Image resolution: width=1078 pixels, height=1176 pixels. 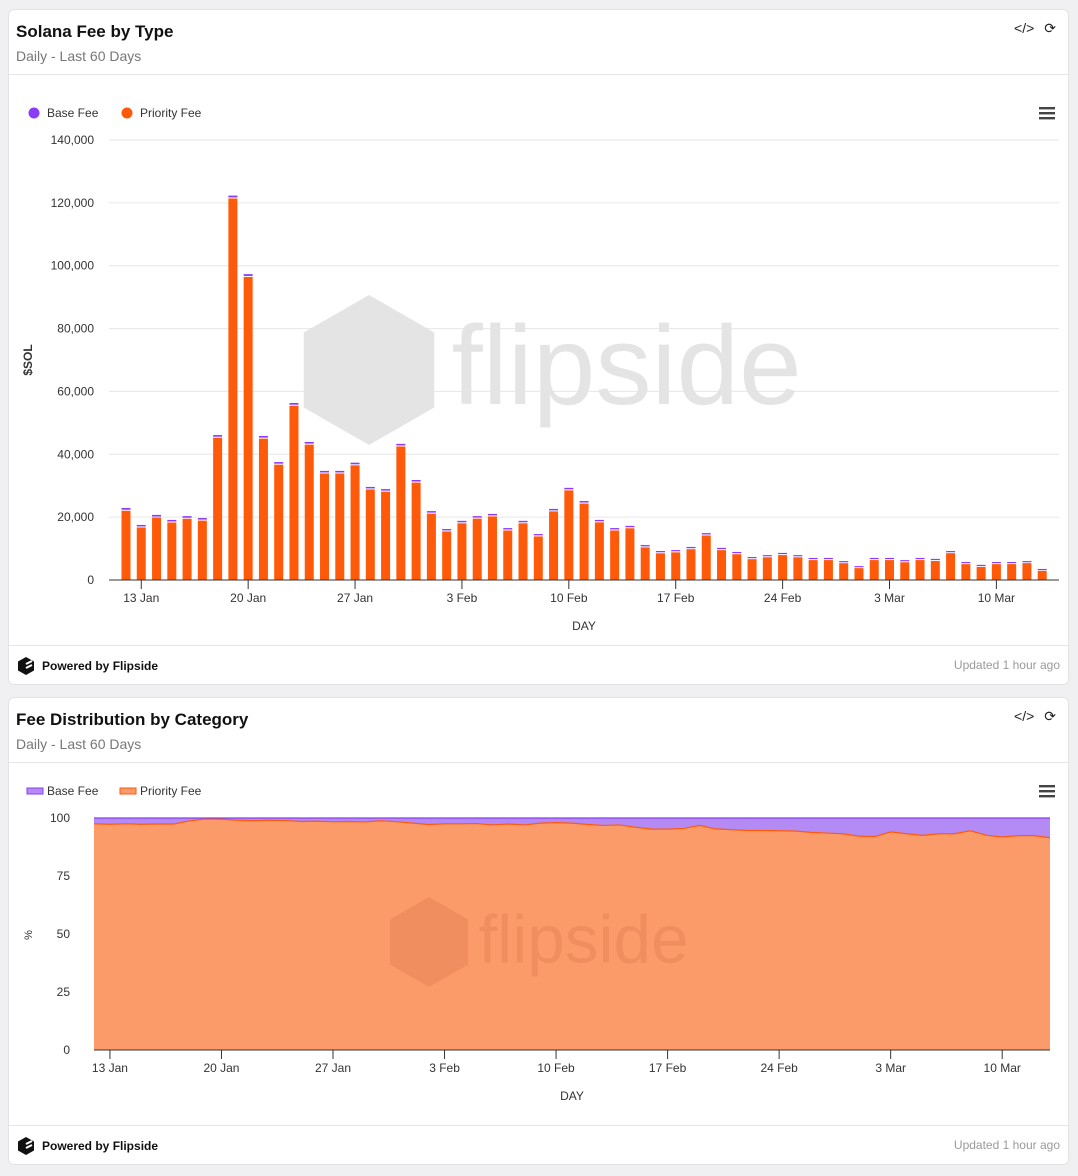 I want to click on flipside-logo-icon, so click(x=26, y=1146).